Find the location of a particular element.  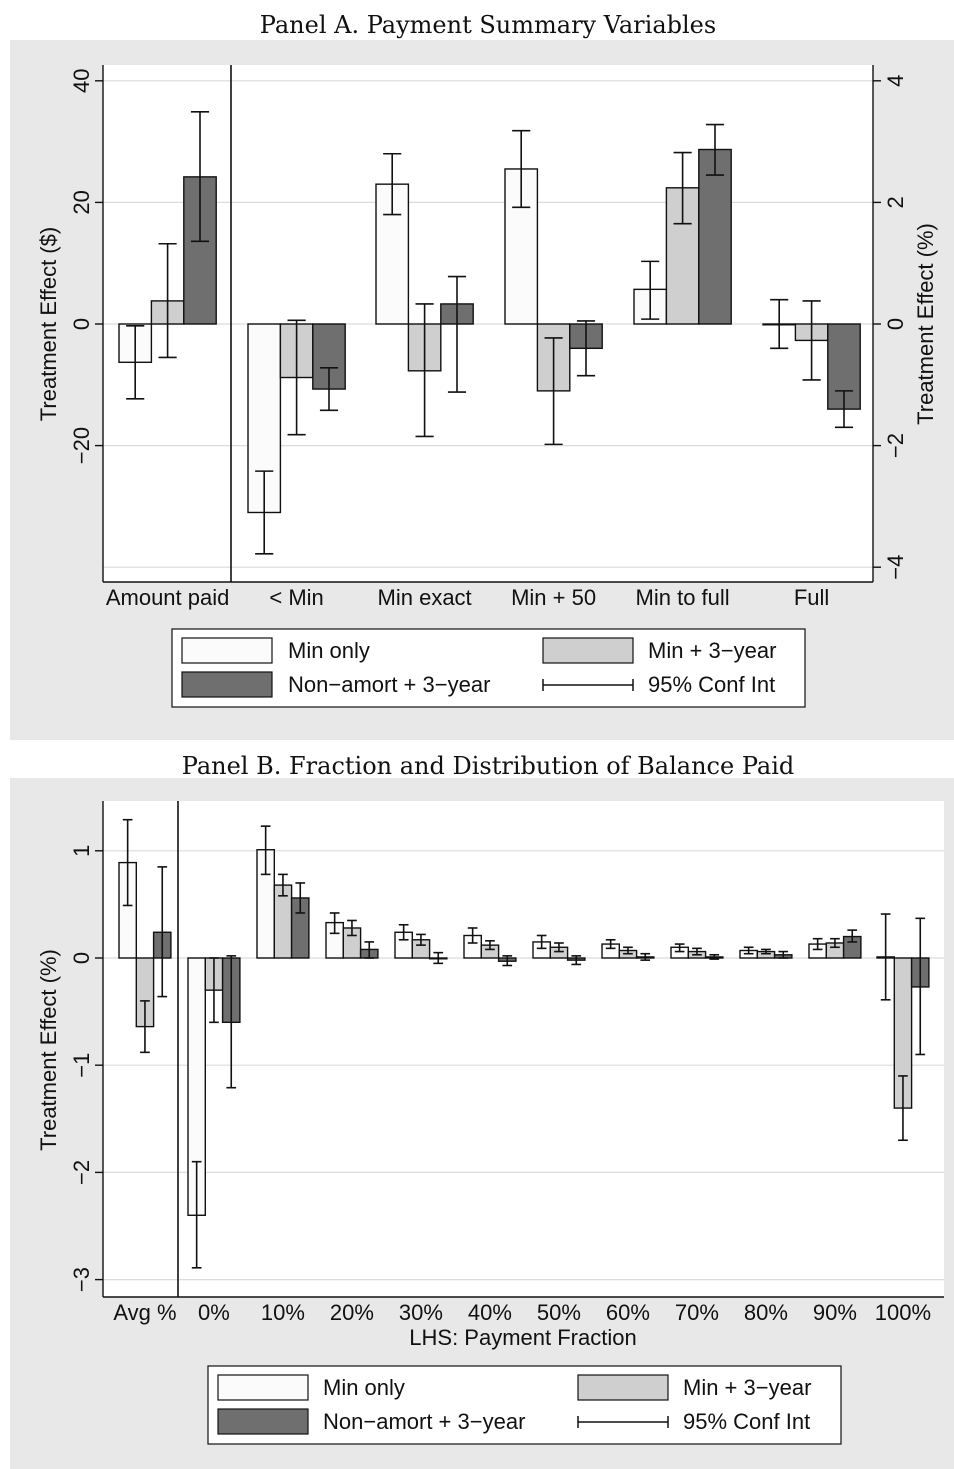

ci-avg-min-only is located at coordinates (127, 862).